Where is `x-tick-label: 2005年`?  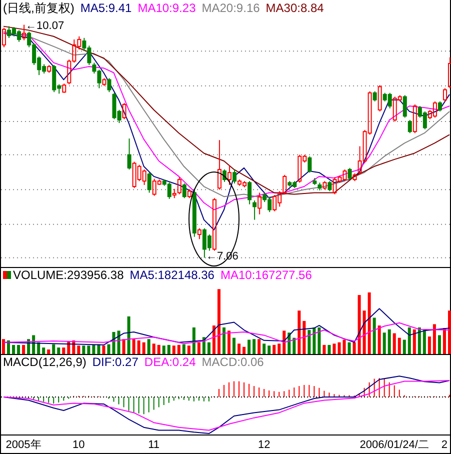 x-tick-label: 2005年 is located at coordinates (24, 444).